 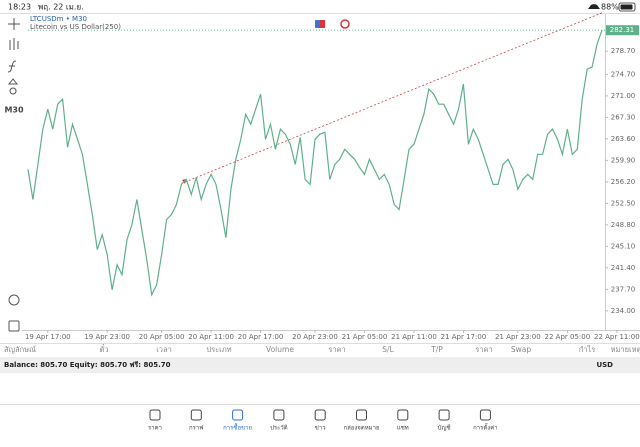 I want to click on x-tick-label: 20 Apr 11:00, so click(x=211, y=337).